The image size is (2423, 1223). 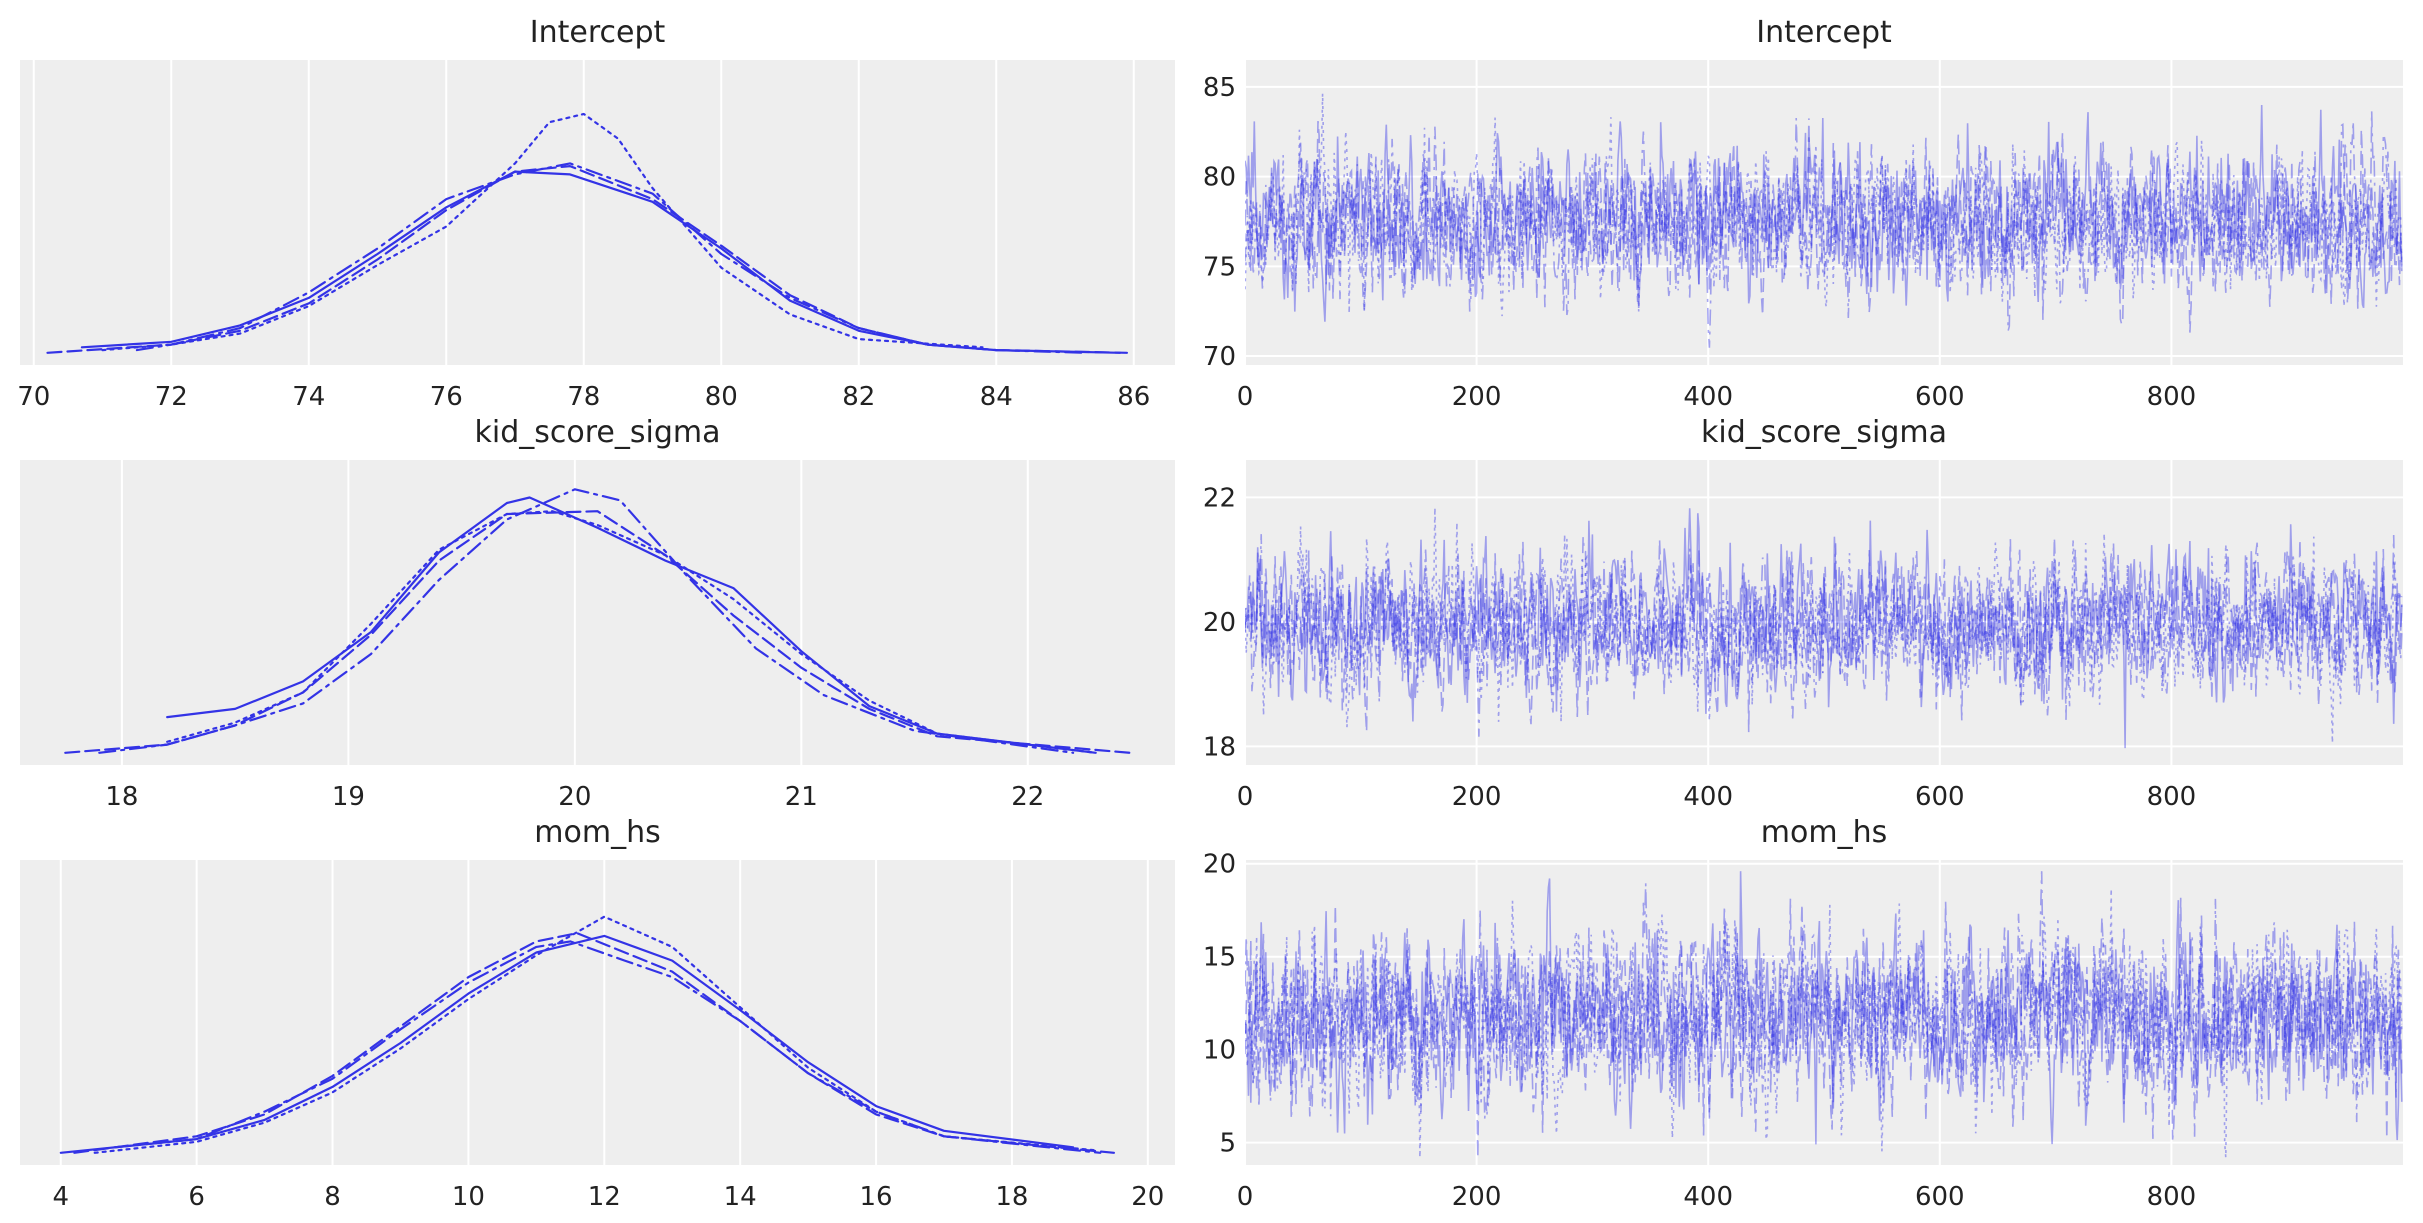 What do you see at coordinates (1133, 397) in the screenshot?
I see `x-tick-label: 86` at bounding box center [1133, 397].